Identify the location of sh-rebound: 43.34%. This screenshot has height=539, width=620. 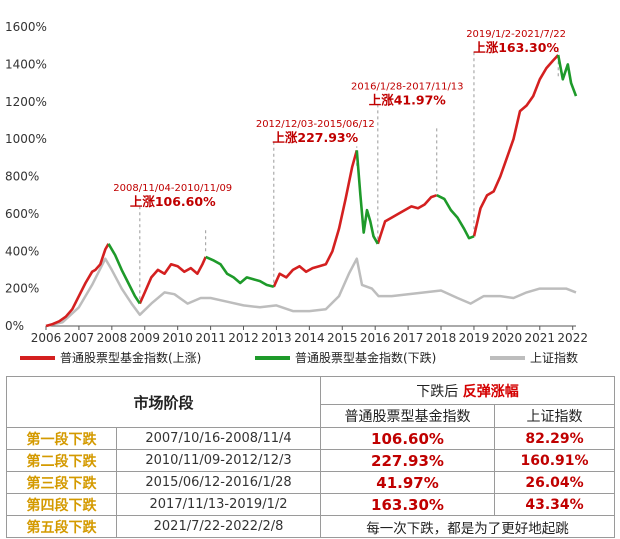
(555, 504).